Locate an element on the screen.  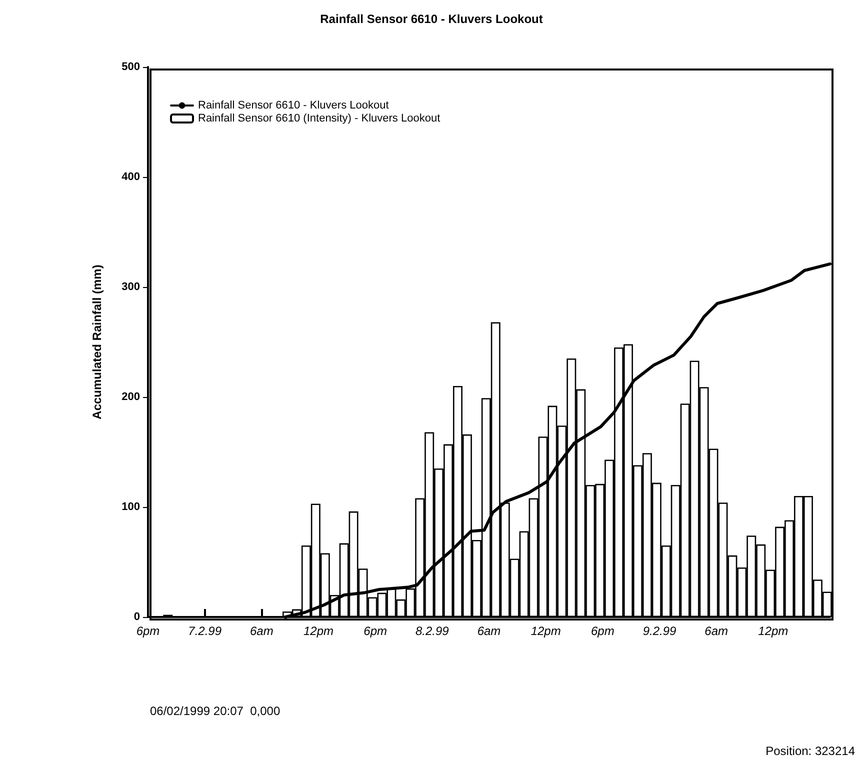
y-tick-label: 400 is located at coordinates (131, 177).